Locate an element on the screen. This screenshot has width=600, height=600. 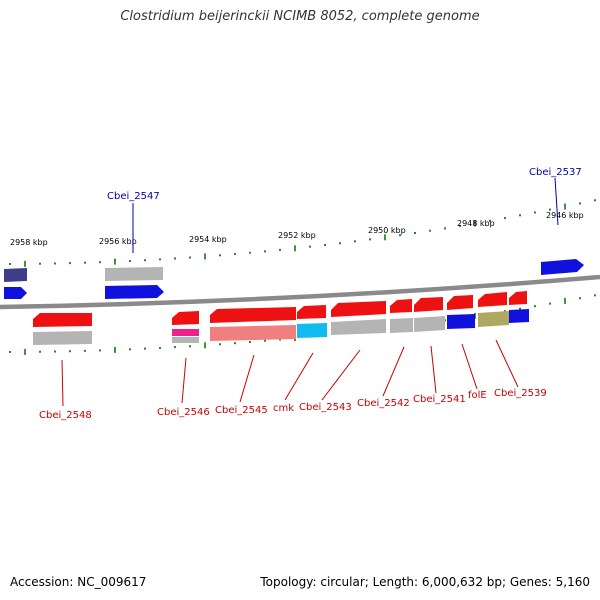
scale-label-2950: 2950 kbp is located at coordinates (387, 230).